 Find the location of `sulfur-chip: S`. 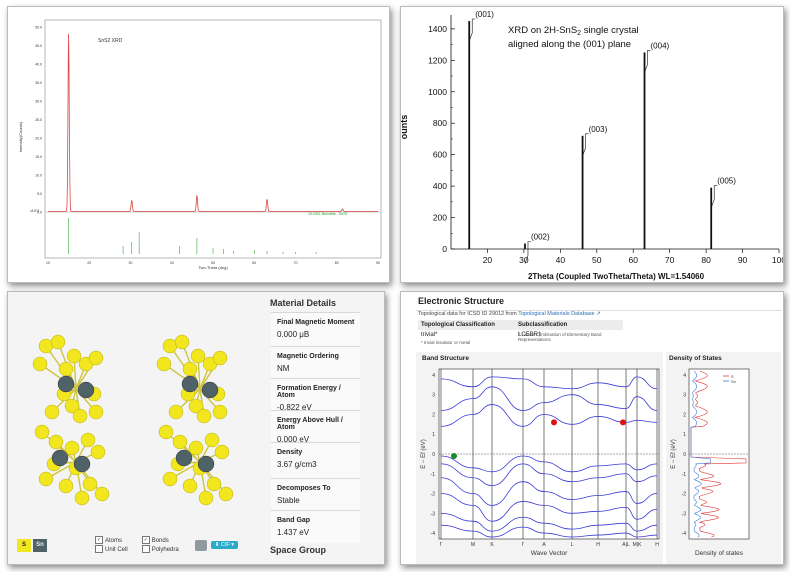

sulfur-chip: S is located at coordinates (24, 545).